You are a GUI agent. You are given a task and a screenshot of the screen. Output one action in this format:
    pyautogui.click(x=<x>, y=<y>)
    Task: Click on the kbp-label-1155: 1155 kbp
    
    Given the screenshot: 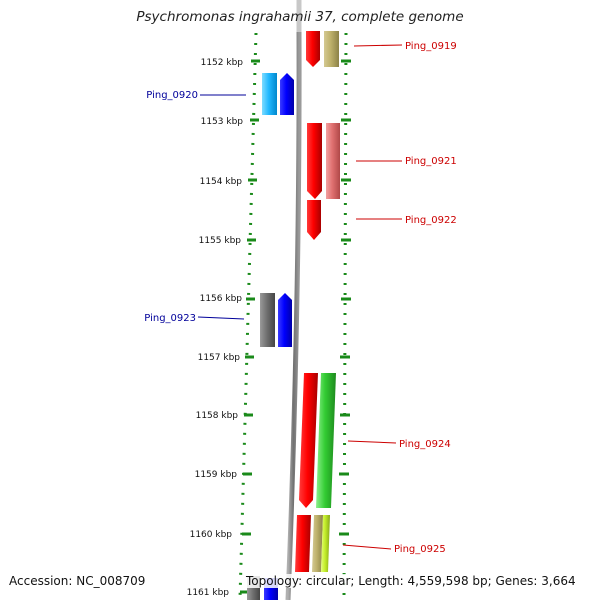 What is the action you would take?
    pyautogui.click(x=220, y=241)
    